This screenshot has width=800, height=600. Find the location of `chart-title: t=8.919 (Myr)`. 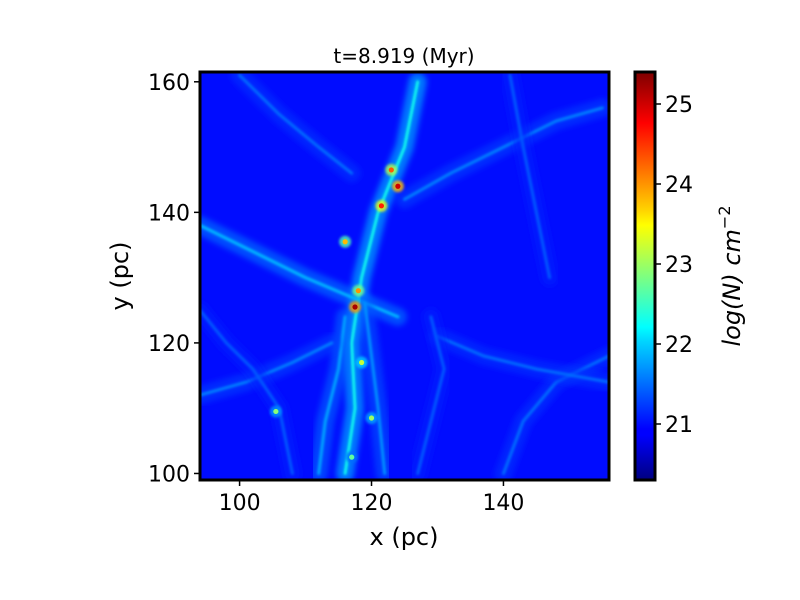

chart-title: t=8.919 (Myr) is located at coordinates (403, 56).